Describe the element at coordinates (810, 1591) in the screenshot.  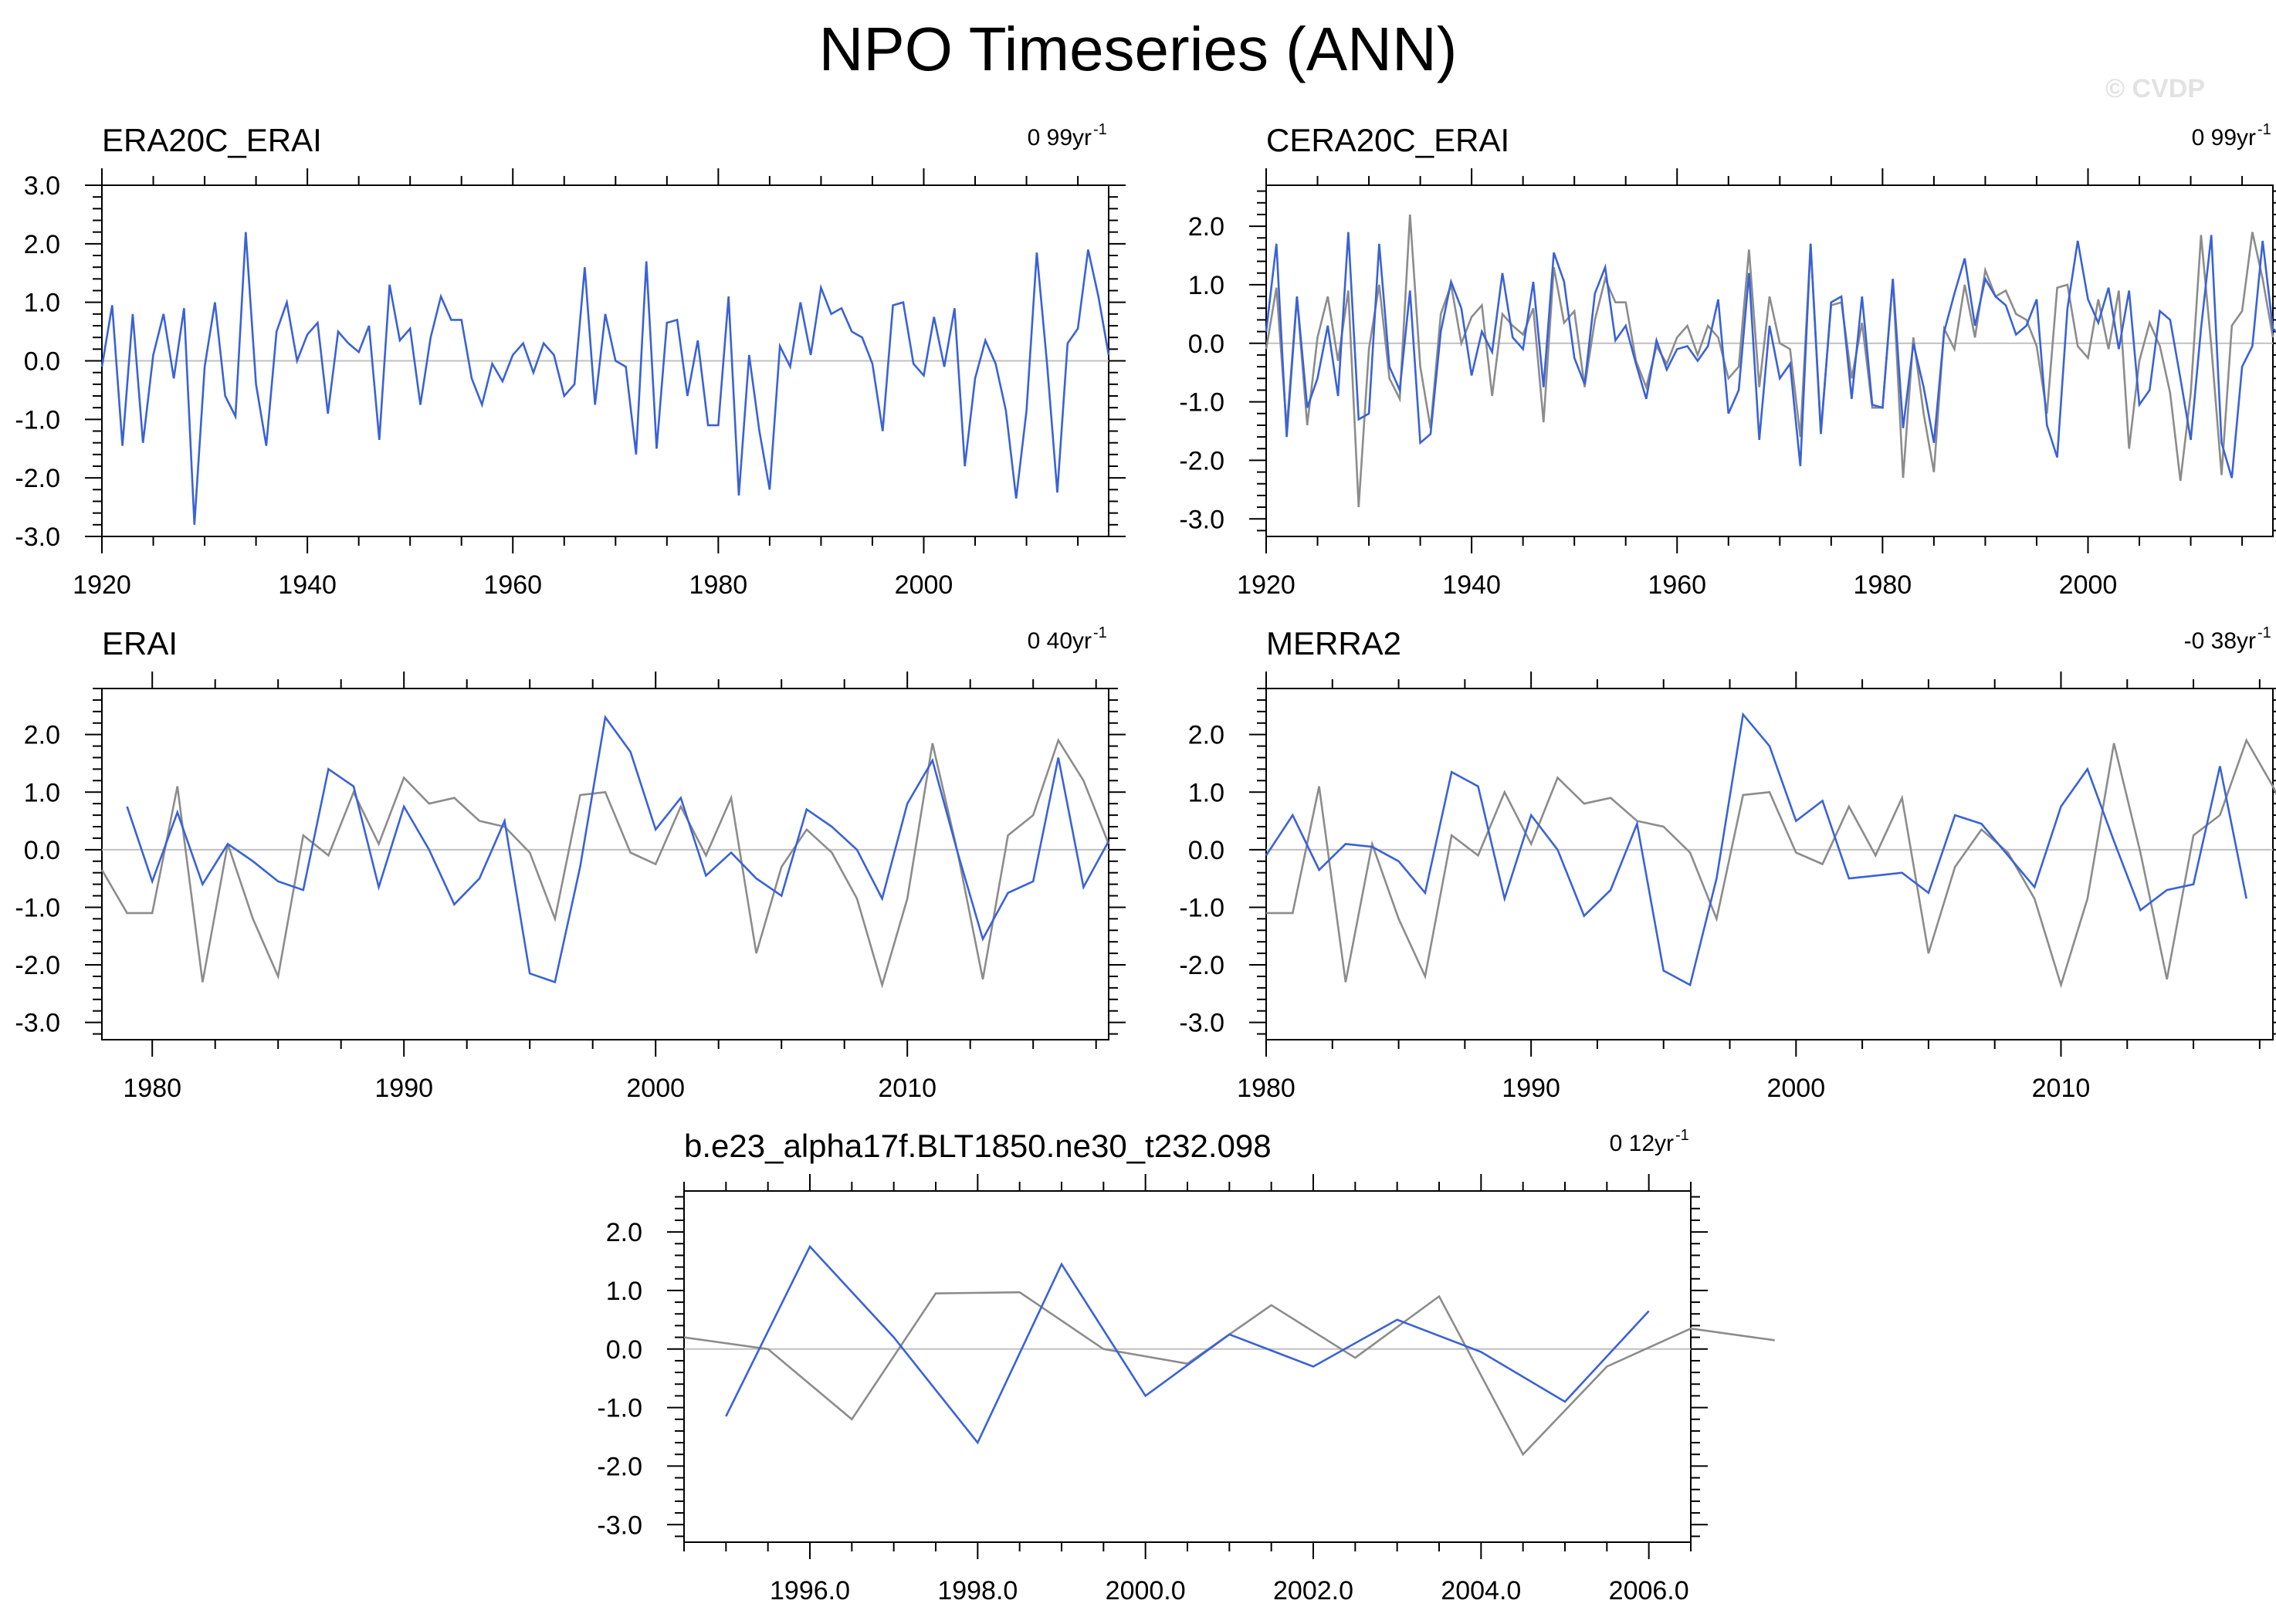
I see `x-tick-label: 1996.0` at that location.